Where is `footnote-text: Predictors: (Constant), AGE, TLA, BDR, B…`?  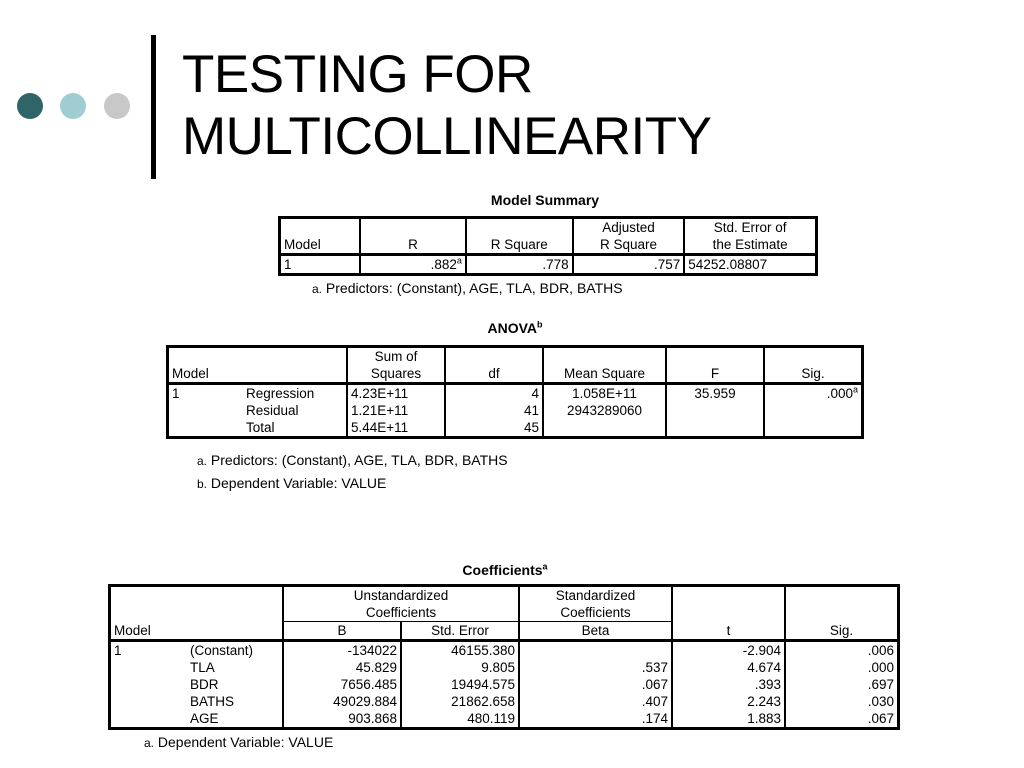 footnote-text: Predictors: (Constant), AGE, TLA, BDR, B… is located at coordinates (359, 460).